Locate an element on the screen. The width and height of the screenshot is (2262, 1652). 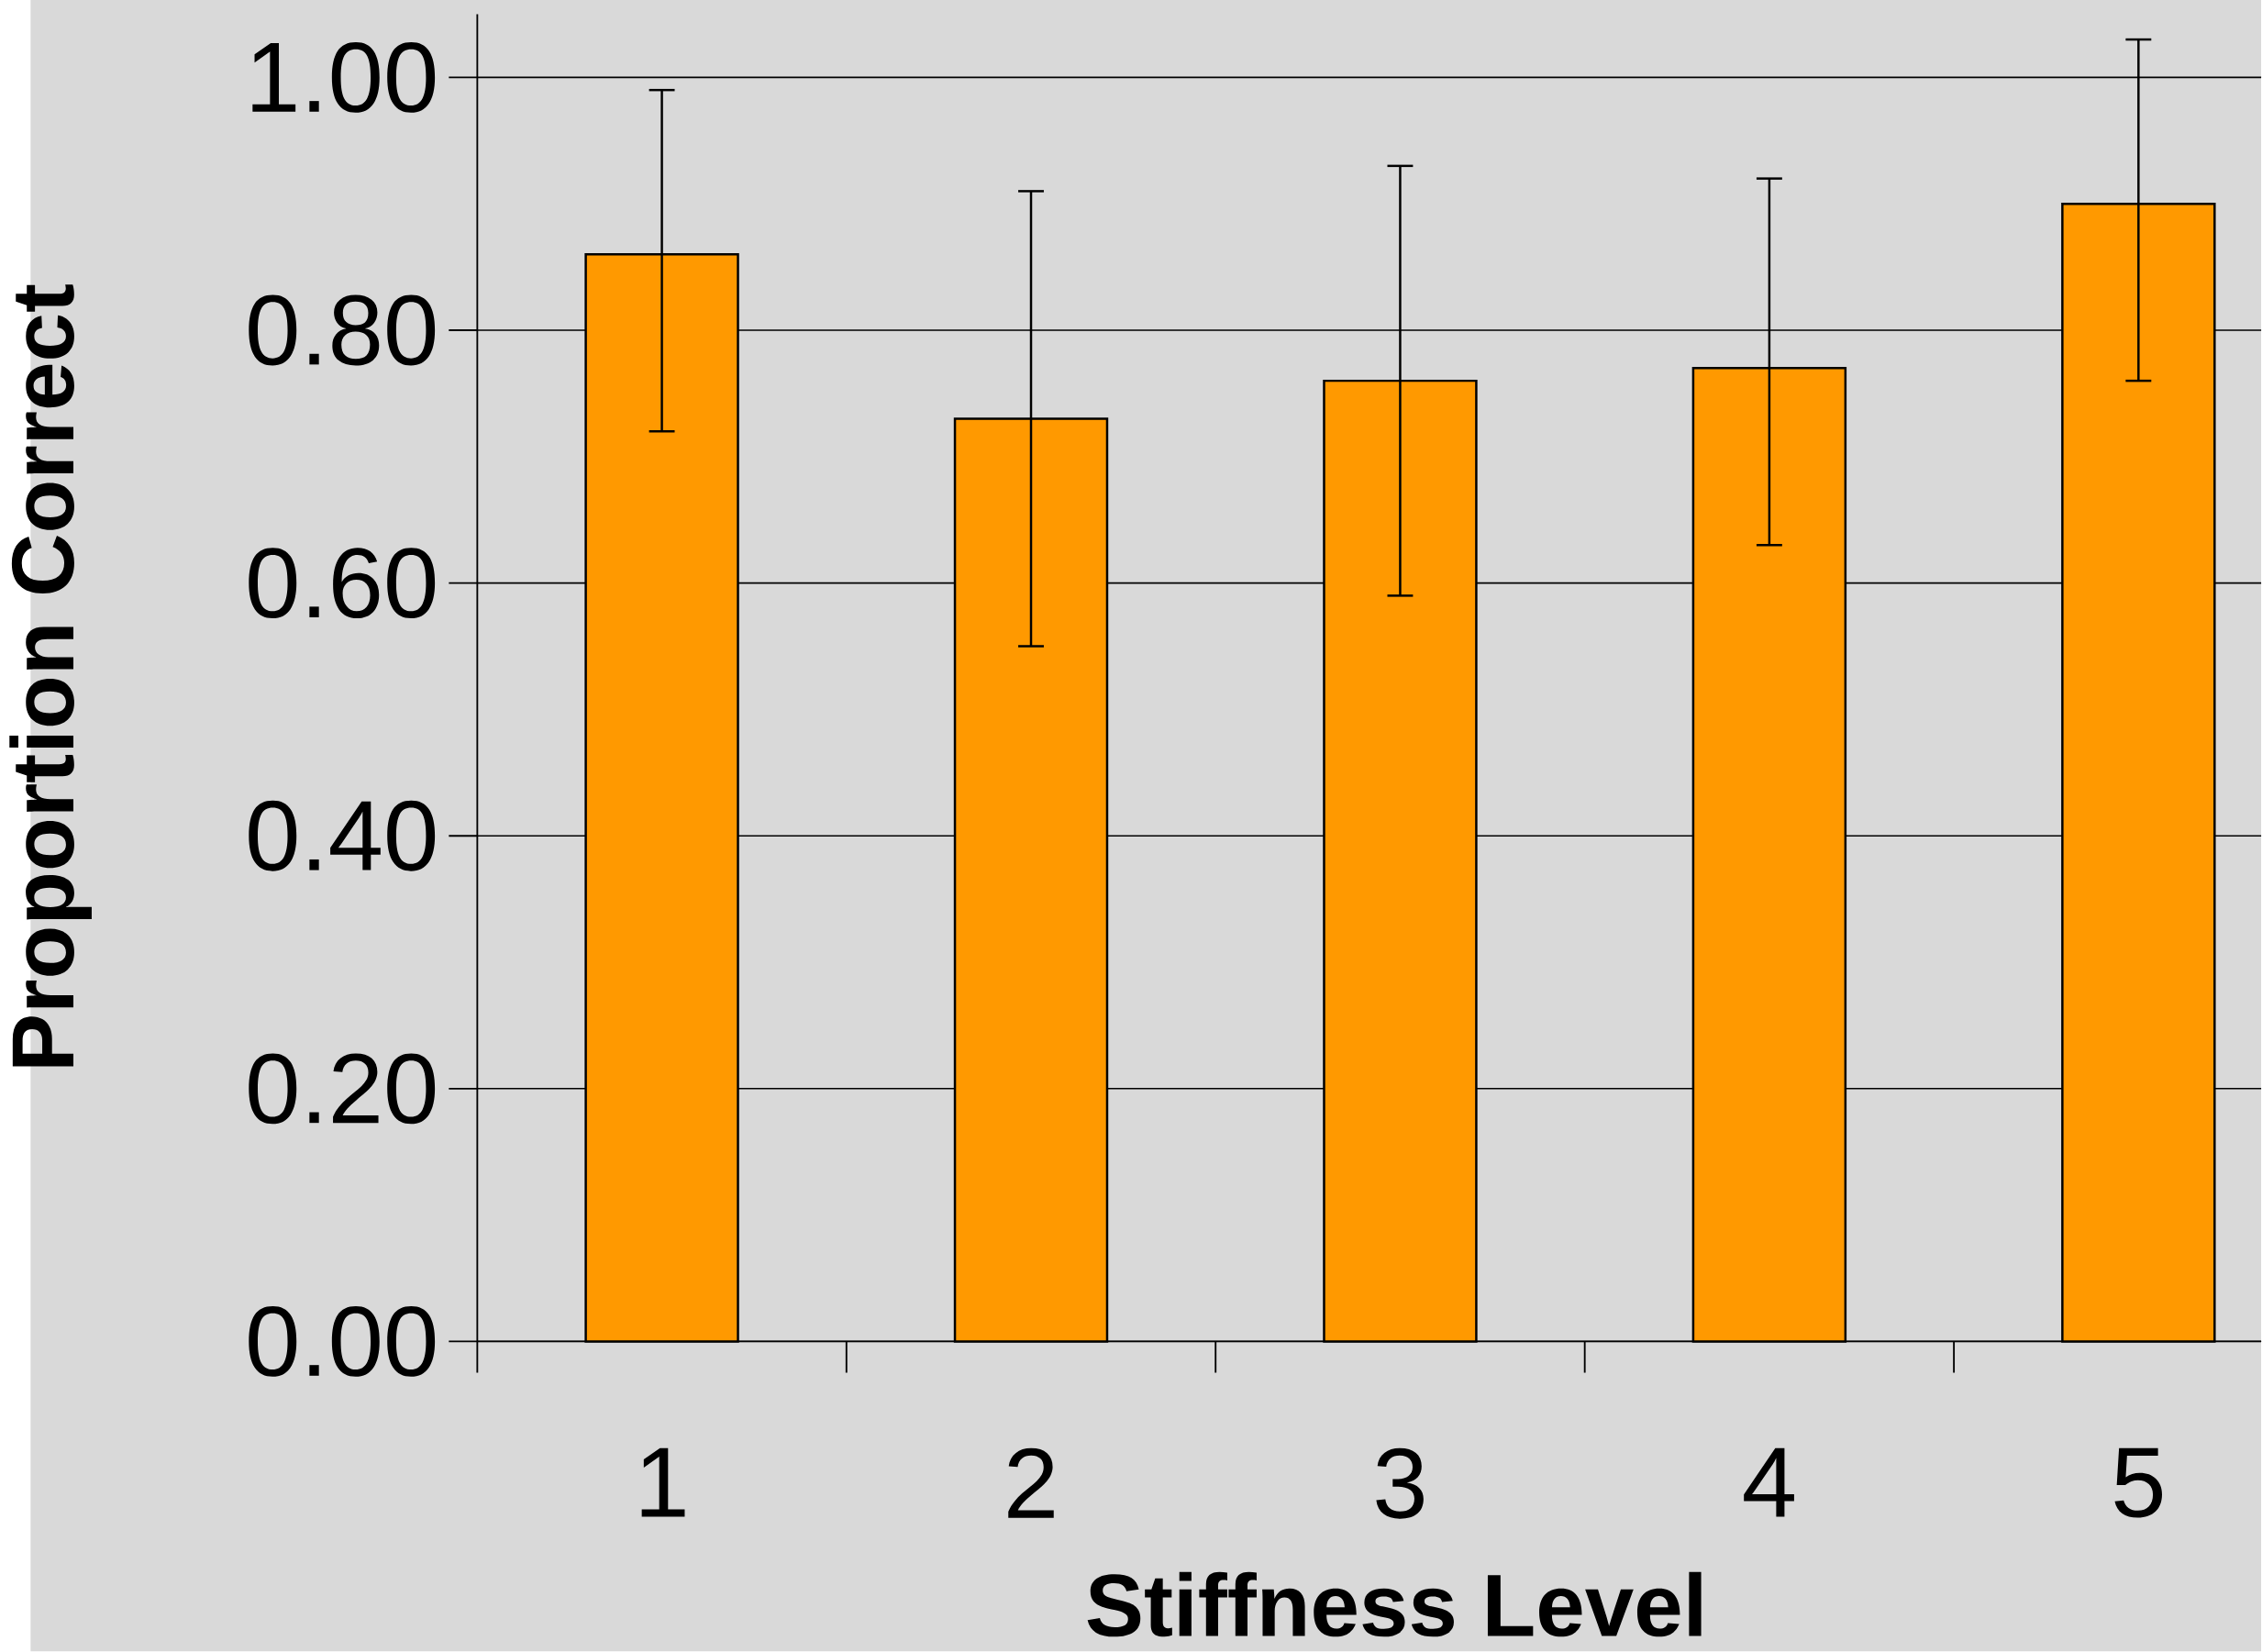
y-tick-label: 0.40 is located at coordinates (342, 836).